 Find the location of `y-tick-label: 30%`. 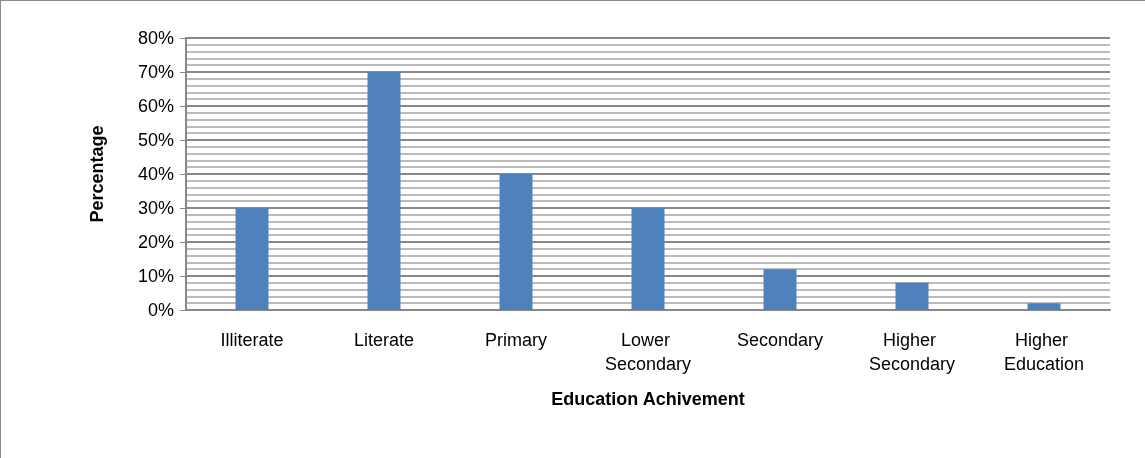

y-tick-label: 30% is located at coordinates (155, 208).